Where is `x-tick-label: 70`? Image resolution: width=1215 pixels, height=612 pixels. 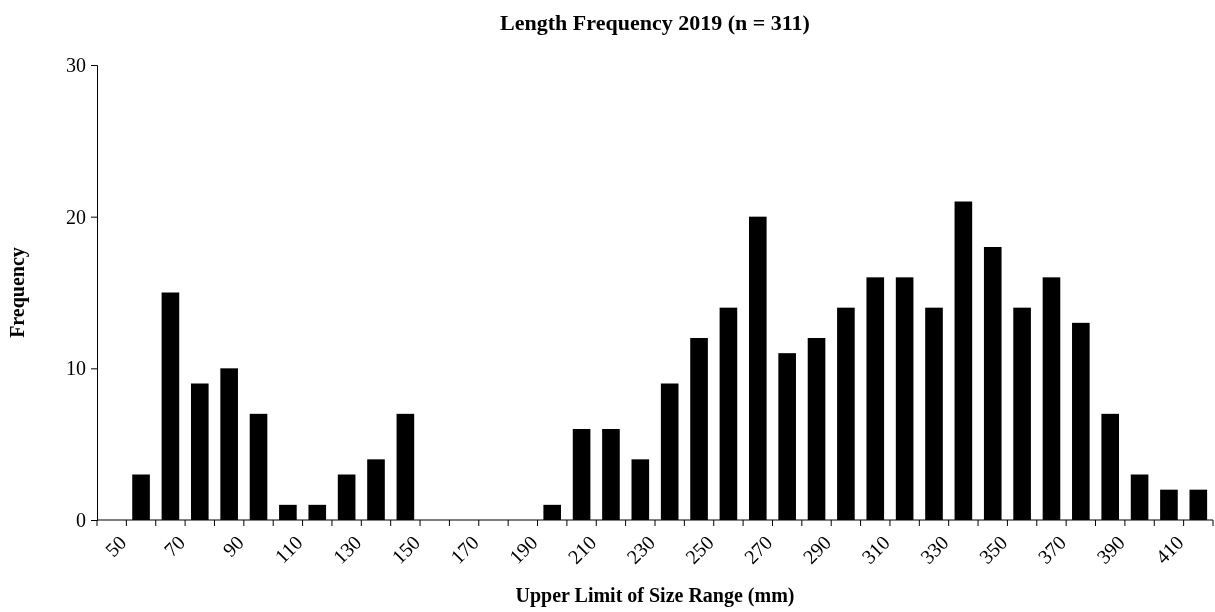
x-tick-label: 70 is located at coordinates (174, 546).